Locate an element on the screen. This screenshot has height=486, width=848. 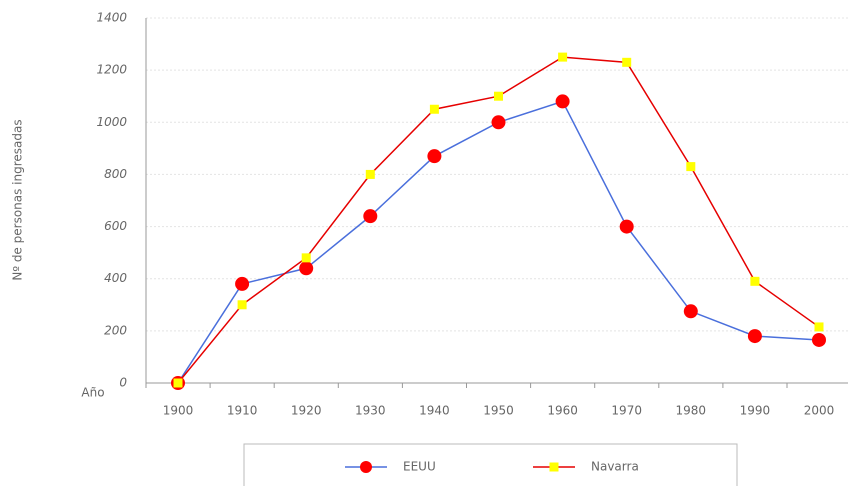
legend-label: EEUU is located at coordinates (419, 467).